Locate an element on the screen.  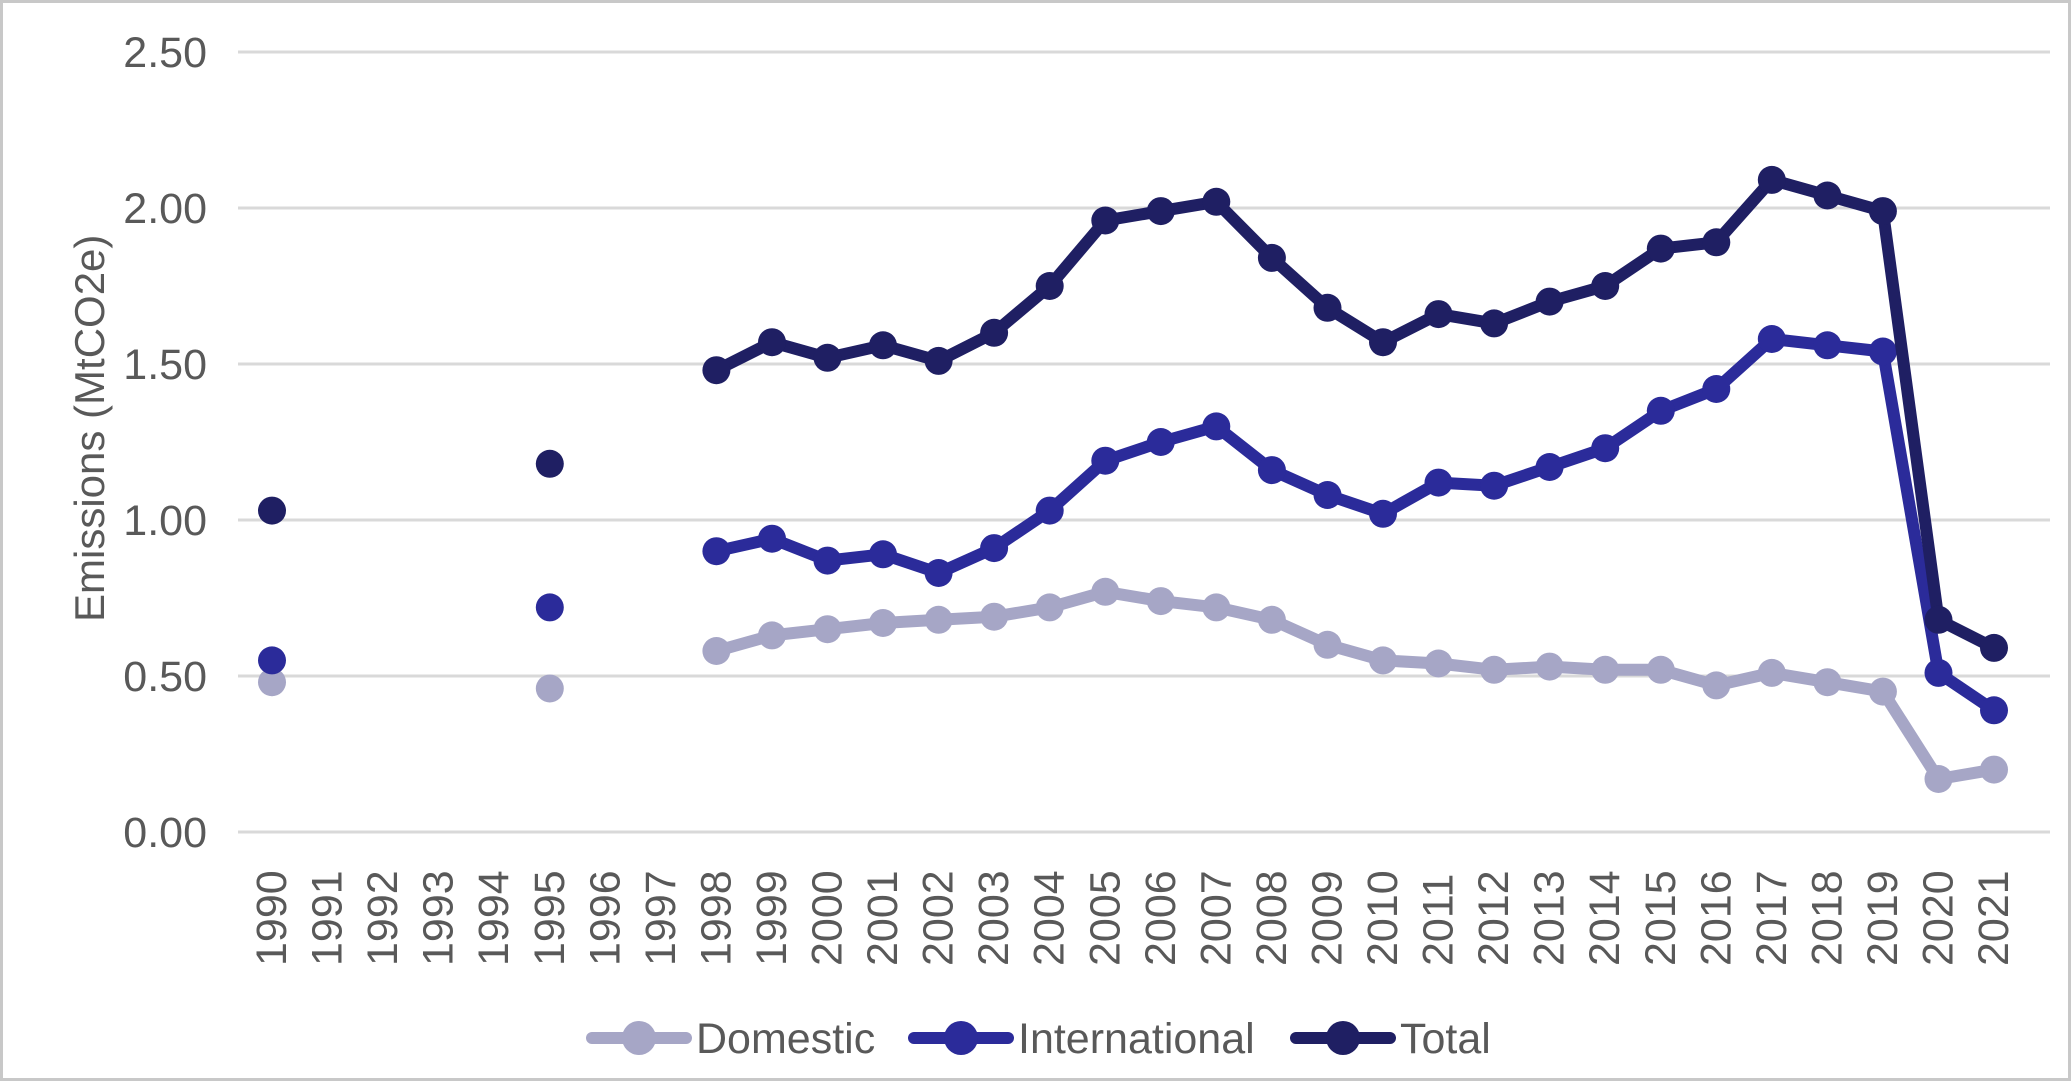
data-point-international-2017 is located at coordinates (1771, 339).